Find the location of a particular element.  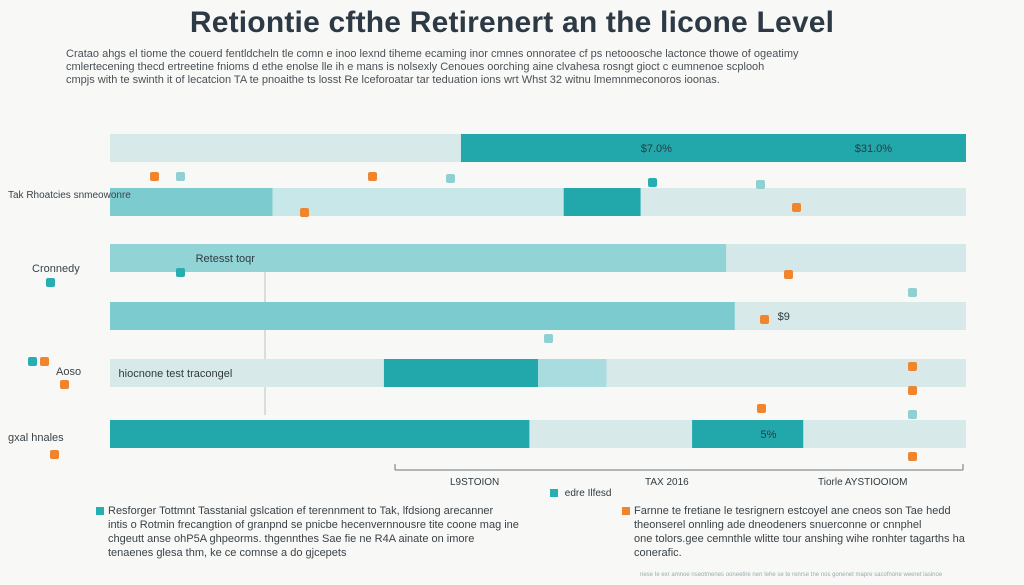

data-label: $7.0% is located at coordinates (656, 149).